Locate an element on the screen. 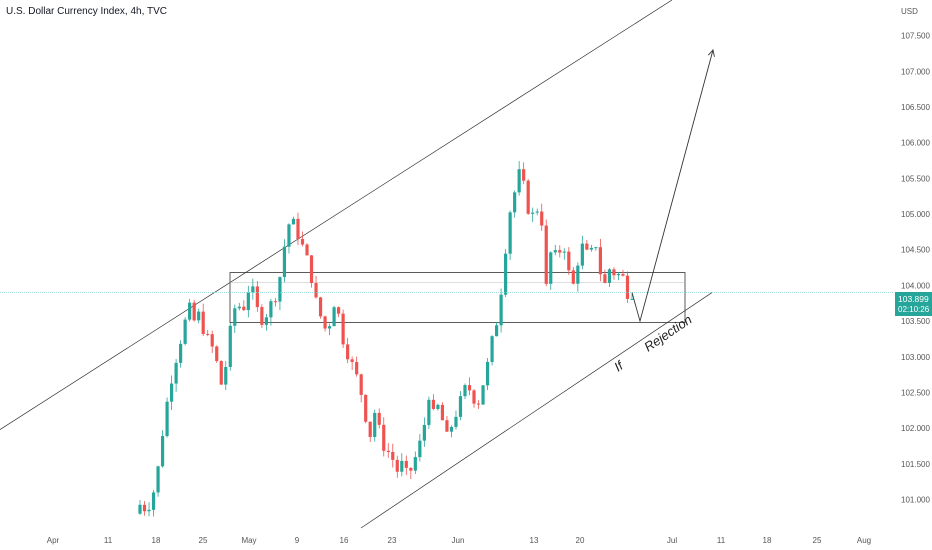  y-tick-label: 101.500 is located at coordinates (915, 464).